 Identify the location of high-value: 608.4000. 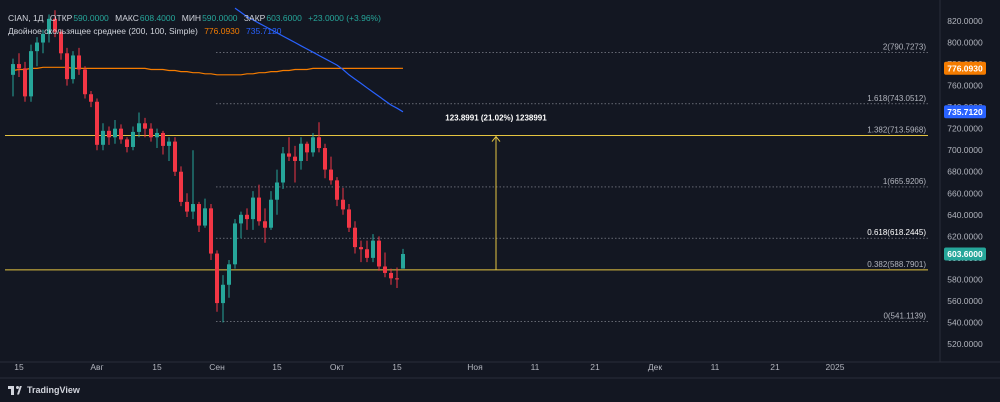
(157, 18).